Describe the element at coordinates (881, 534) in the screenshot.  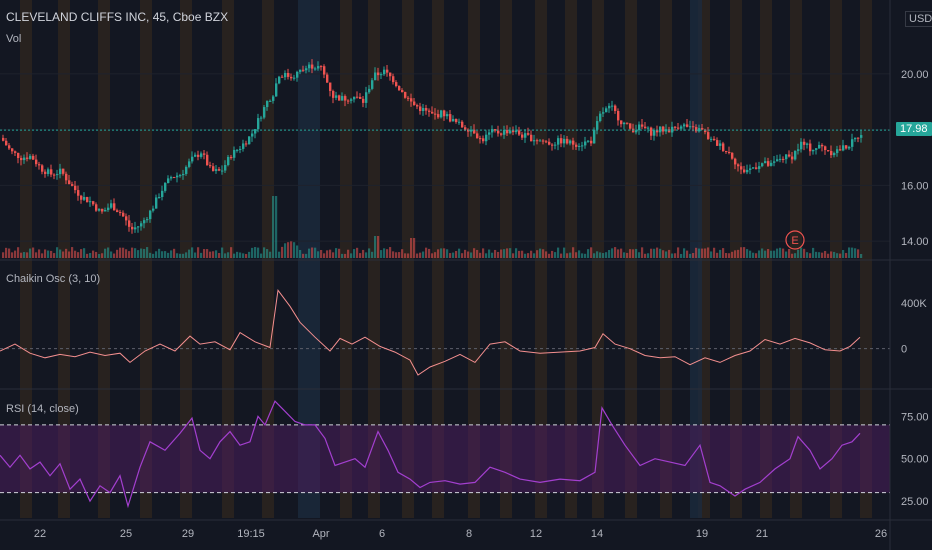
I see `time-tick-label: 26` at that location.